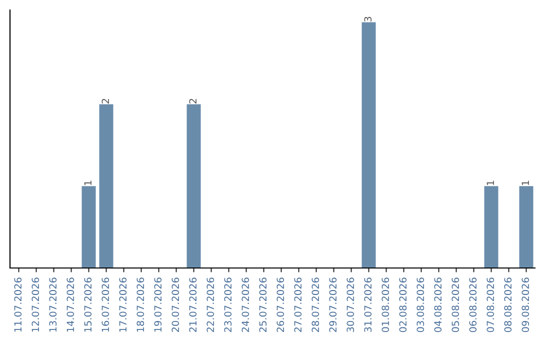  What do you see at coordinates (508, 305) in the screenshot?
I see `x-tick-label: 08.08.2026` at bounding box center [508, 305].